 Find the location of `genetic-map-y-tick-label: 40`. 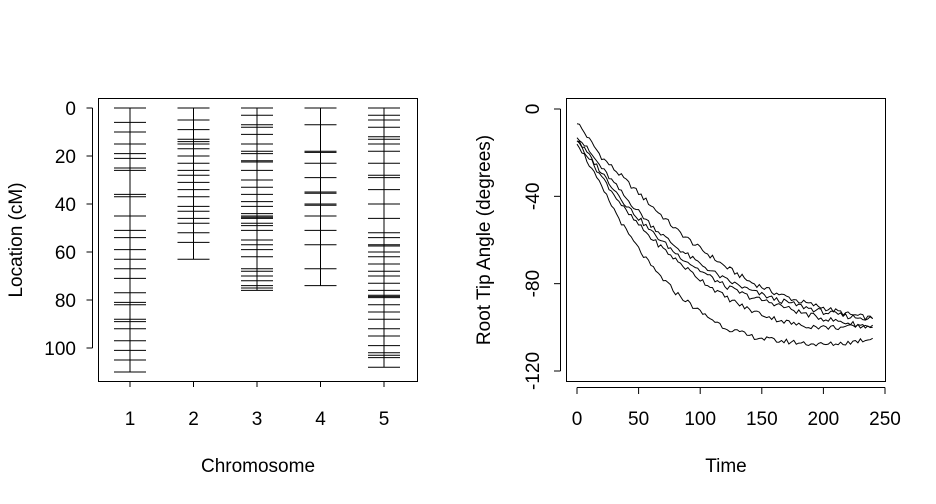

genetic-map-y-tick-label: 40 is located at coordinates (65, 205).